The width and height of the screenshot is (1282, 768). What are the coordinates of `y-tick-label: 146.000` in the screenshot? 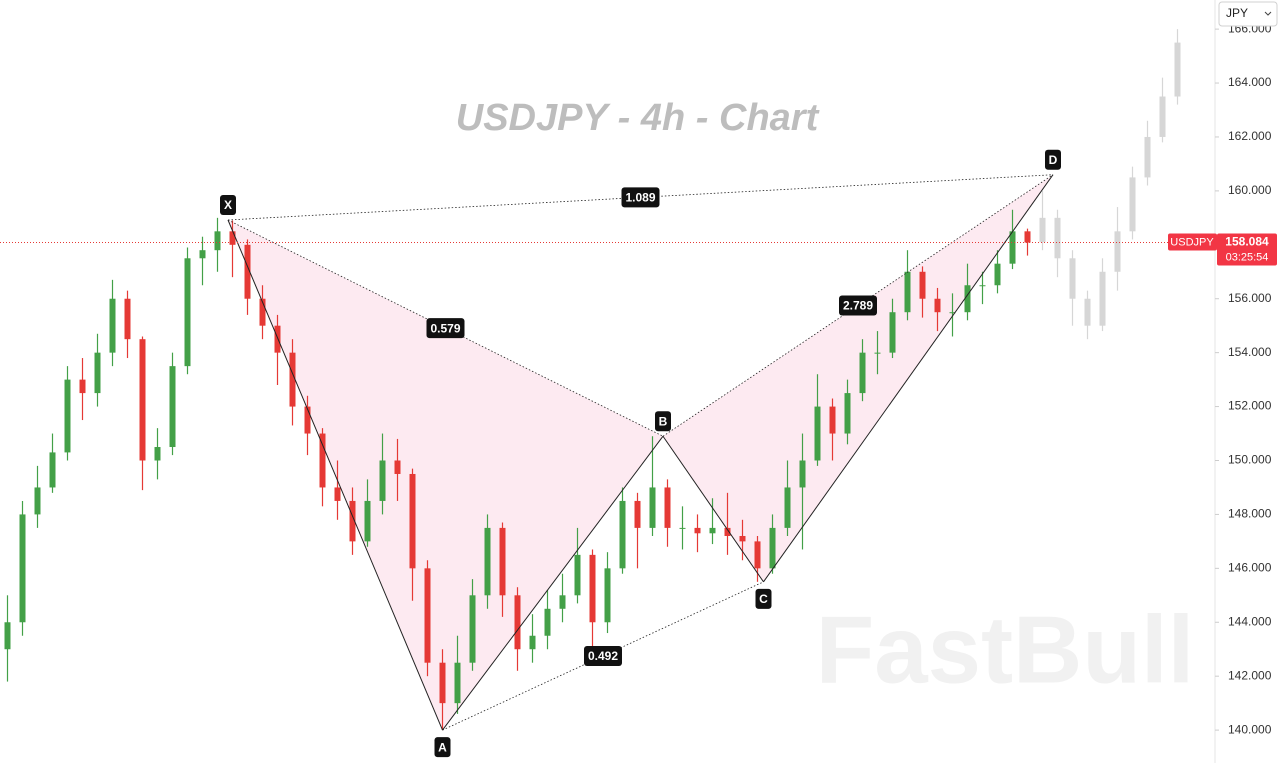 It's located at (1250, 568).